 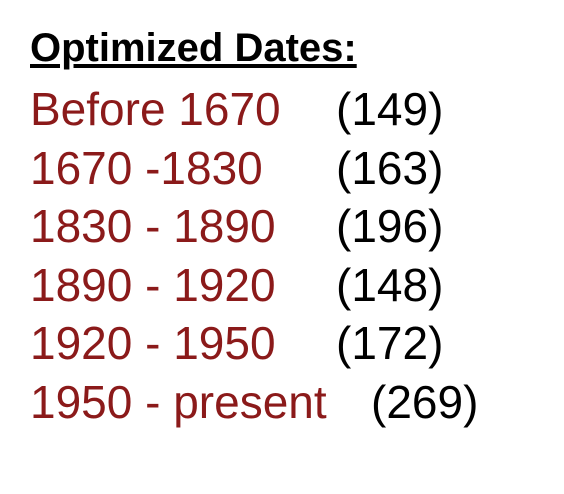 What do you see at coordinates (146, 167) in the screenshot?
I see `date-range-label: 1670 -1830` at bounding box center [146, 167].